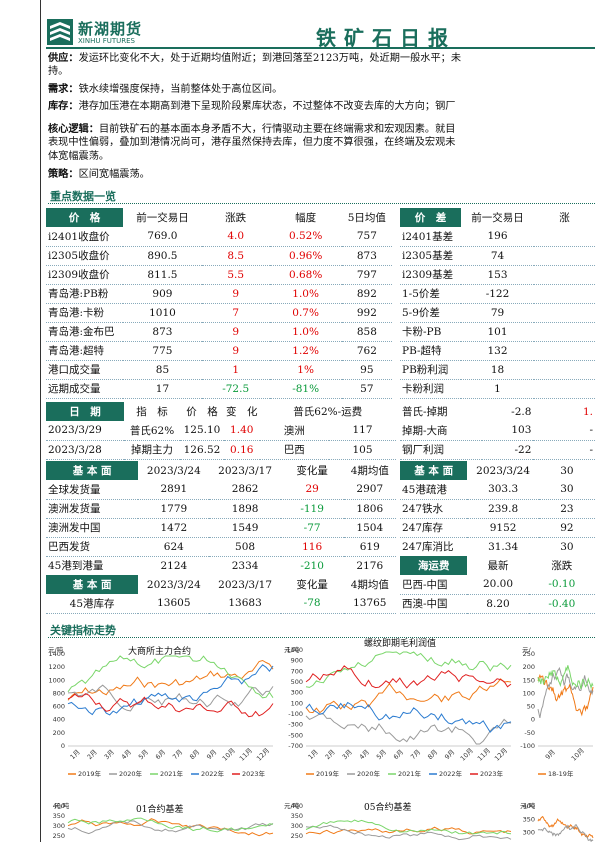 The height and width of the screenshot is (842, 595). What do you see at coordinates (366, 256) in the screenshot?
I see `table-cell: 873` at bounding box center [366, 256].